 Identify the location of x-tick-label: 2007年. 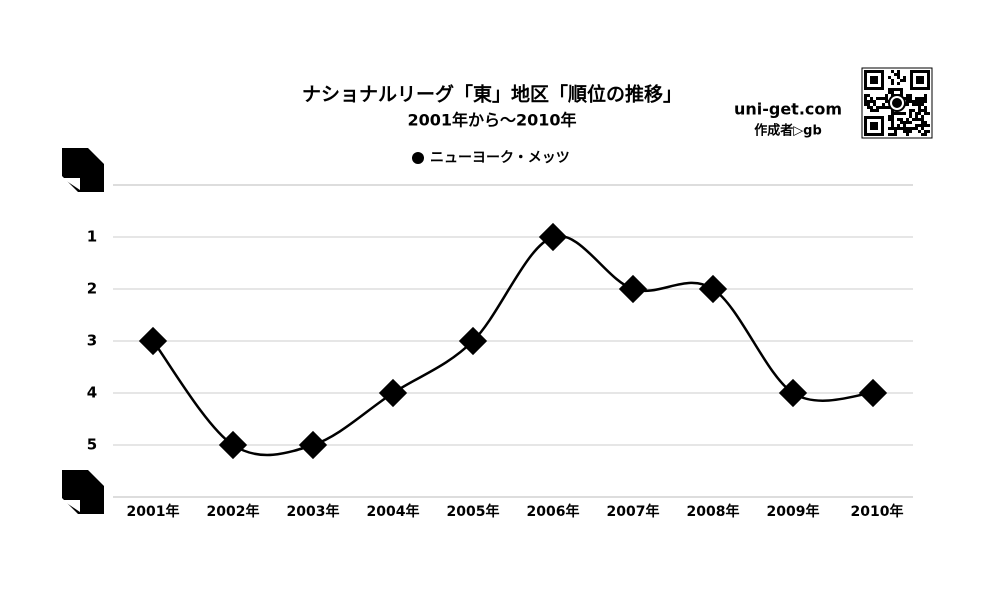
(633, 511).